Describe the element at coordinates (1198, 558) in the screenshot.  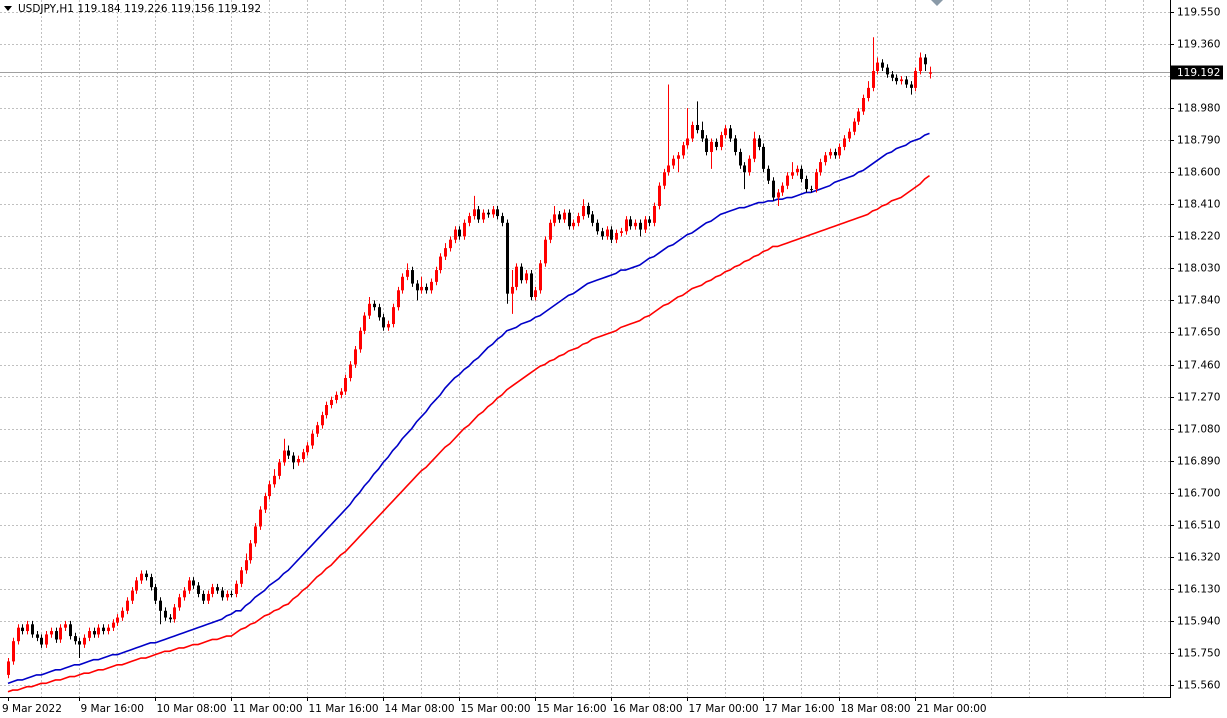
I see `y-tick-label: 116.320` at that location.